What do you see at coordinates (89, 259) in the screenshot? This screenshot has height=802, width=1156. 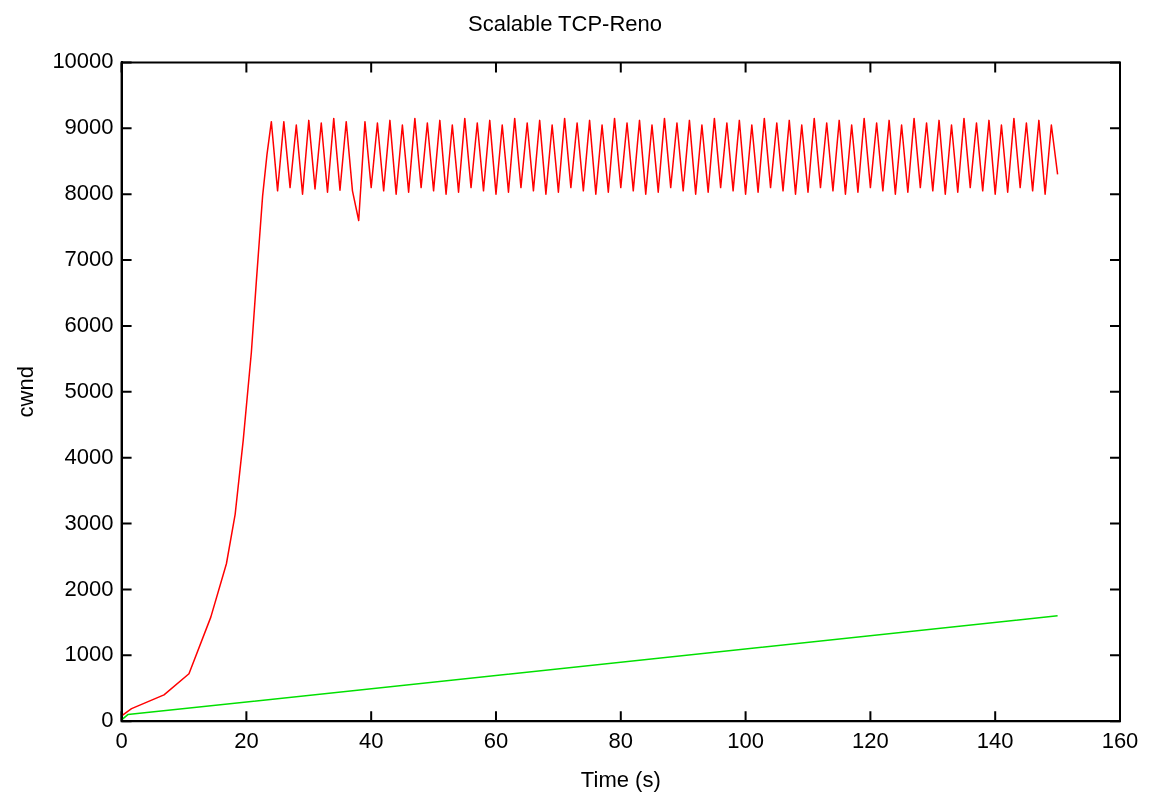 I see `y-tick-label: 7000` at bounding box center [89, 259].